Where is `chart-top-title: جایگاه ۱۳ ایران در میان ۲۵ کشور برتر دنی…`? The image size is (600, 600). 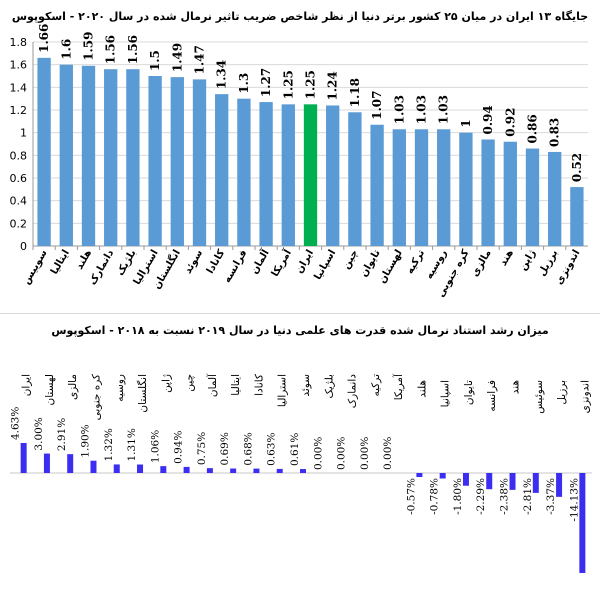 chart-top-title: جایگاه ۱۳ ایران در میان ۲۵ کشور برتر دنی… is located at coordinates (300, 16).